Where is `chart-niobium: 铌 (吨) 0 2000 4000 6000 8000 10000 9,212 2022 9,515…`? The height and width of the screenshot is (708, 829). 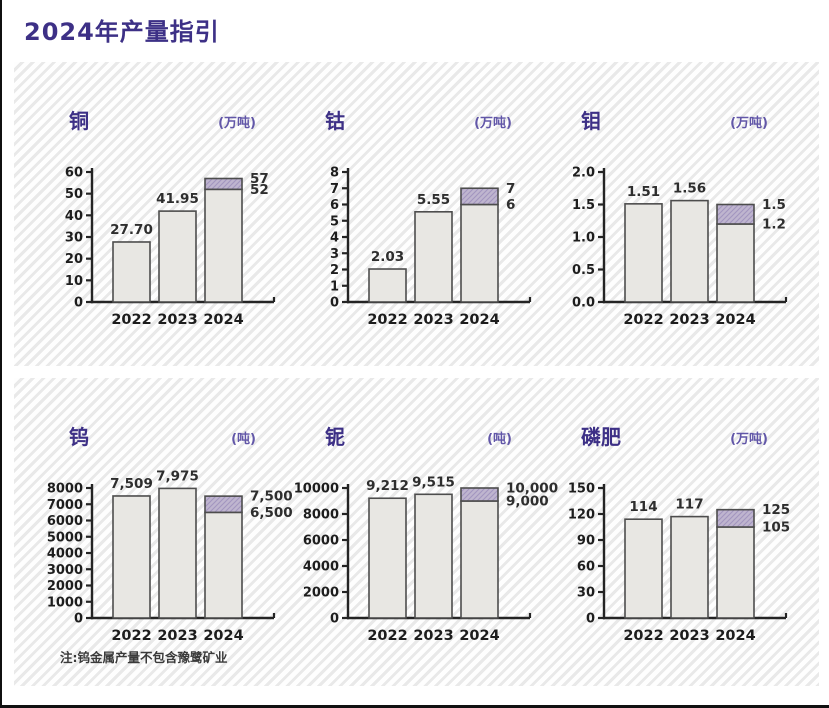 chart-niobium: 铌 (吨) 0 2000 4000 6000 8000 10000 9,212 2022 9,515… is located at coordinates (426, 533).